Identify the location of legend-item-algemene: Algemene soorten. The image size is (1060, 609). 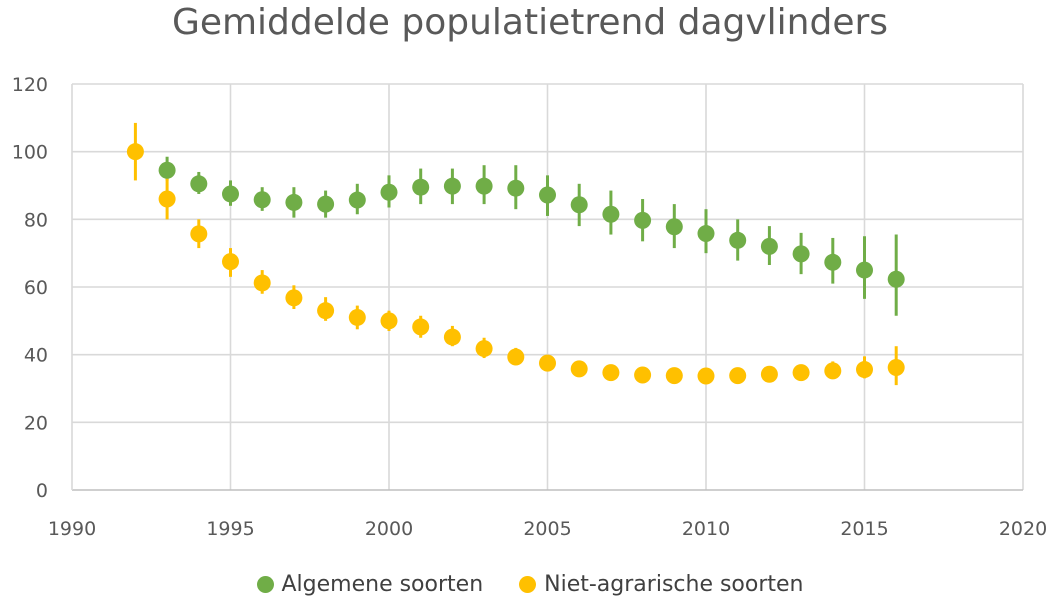
(370, 584).